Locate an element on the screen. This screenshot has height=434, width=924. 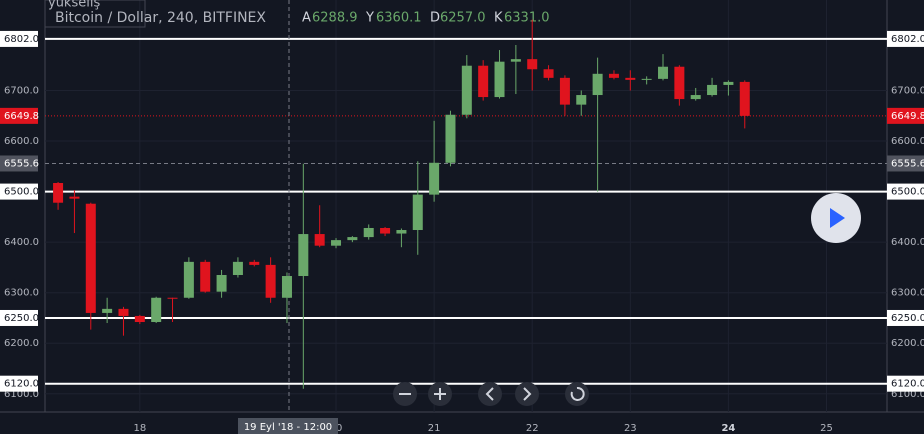
x-tick-label: 24 is located at coordinates (728, 428).